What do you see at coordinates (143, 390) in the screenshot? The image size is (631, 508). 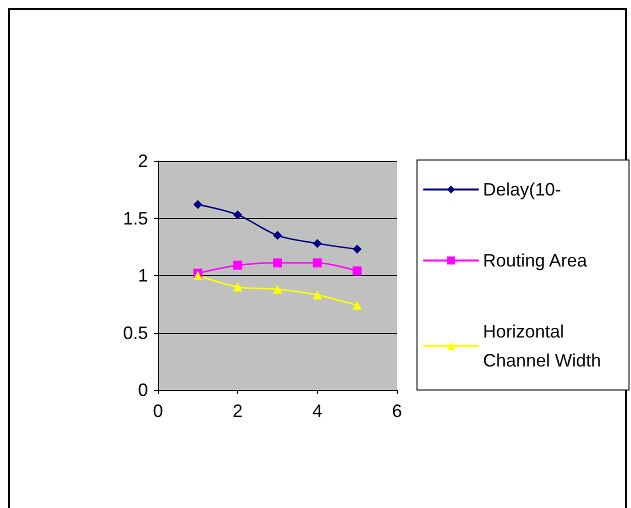 I see `y-tick-label: 0` at bounding box center [143, 390].